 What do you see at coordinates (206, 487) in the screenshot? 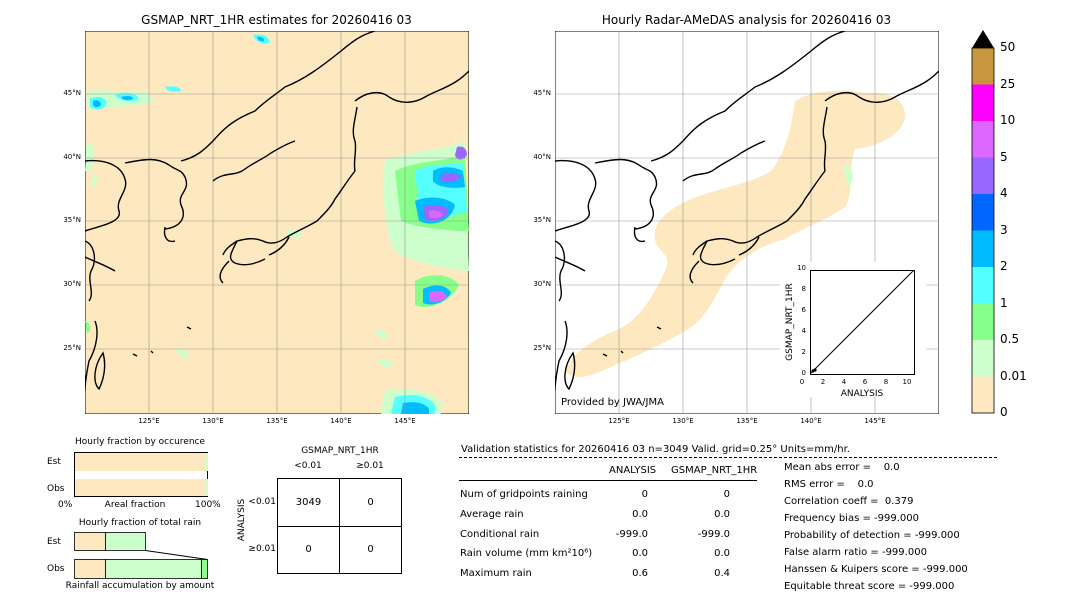
I see `occurrence-bar-obs-rain` at bounding box center [206, 487].